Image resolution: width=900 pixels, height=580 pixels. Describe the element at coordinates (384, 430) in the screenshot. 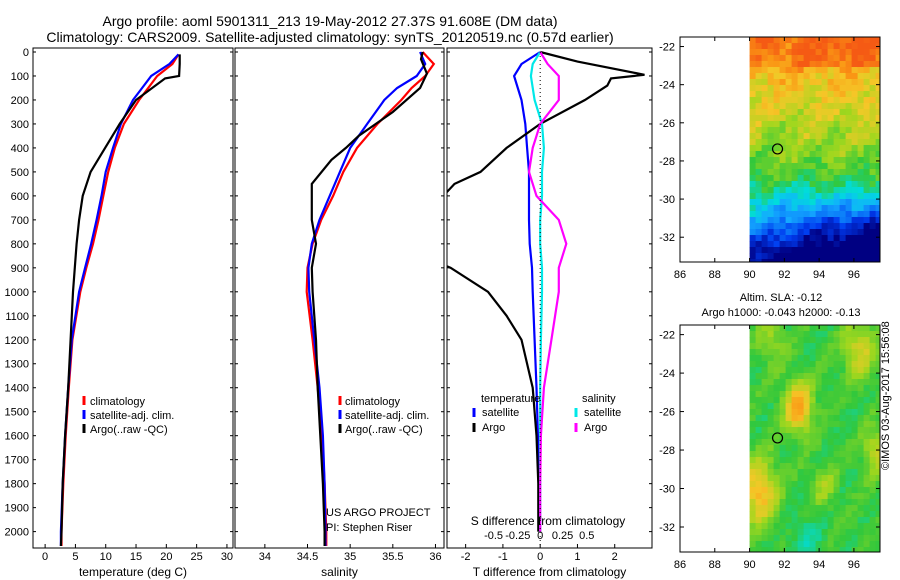

I see `salinity-legend-label: Argo(..raw -QC)` at that location.